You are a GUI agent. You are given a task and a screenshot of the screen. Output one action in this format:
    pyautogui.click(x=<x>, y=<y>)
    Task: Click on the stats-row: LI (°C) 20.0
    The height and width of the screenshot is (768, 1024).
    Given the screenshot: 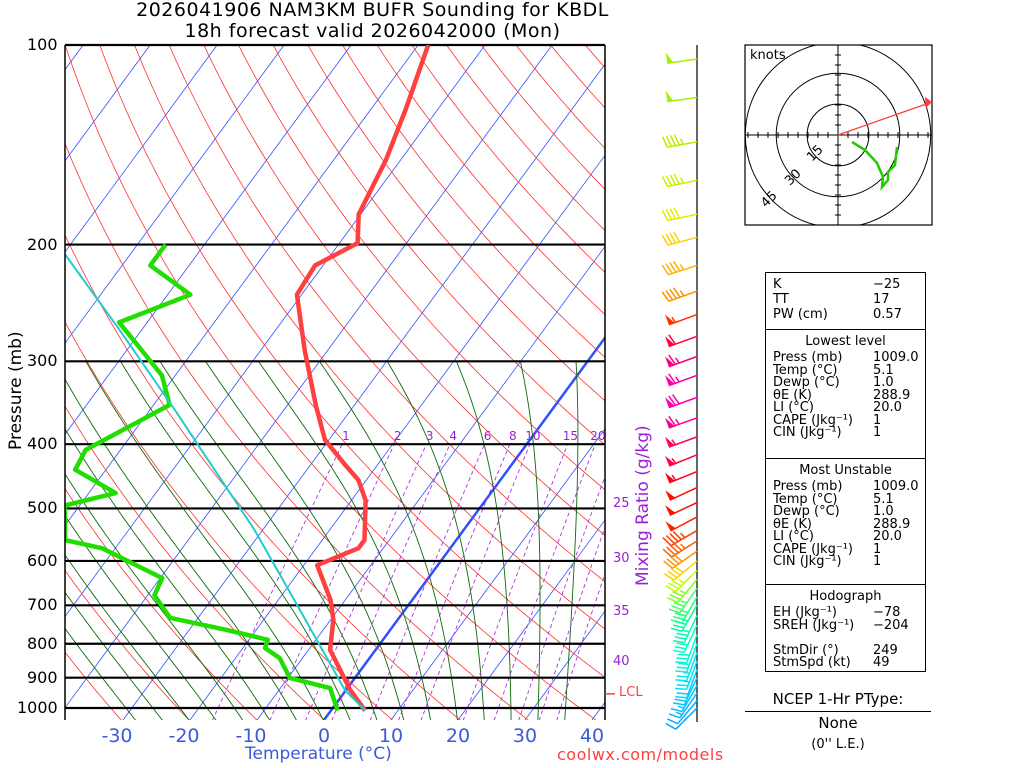 What is the action you would take?
    pyautogui.click(x=845, y=536)
    